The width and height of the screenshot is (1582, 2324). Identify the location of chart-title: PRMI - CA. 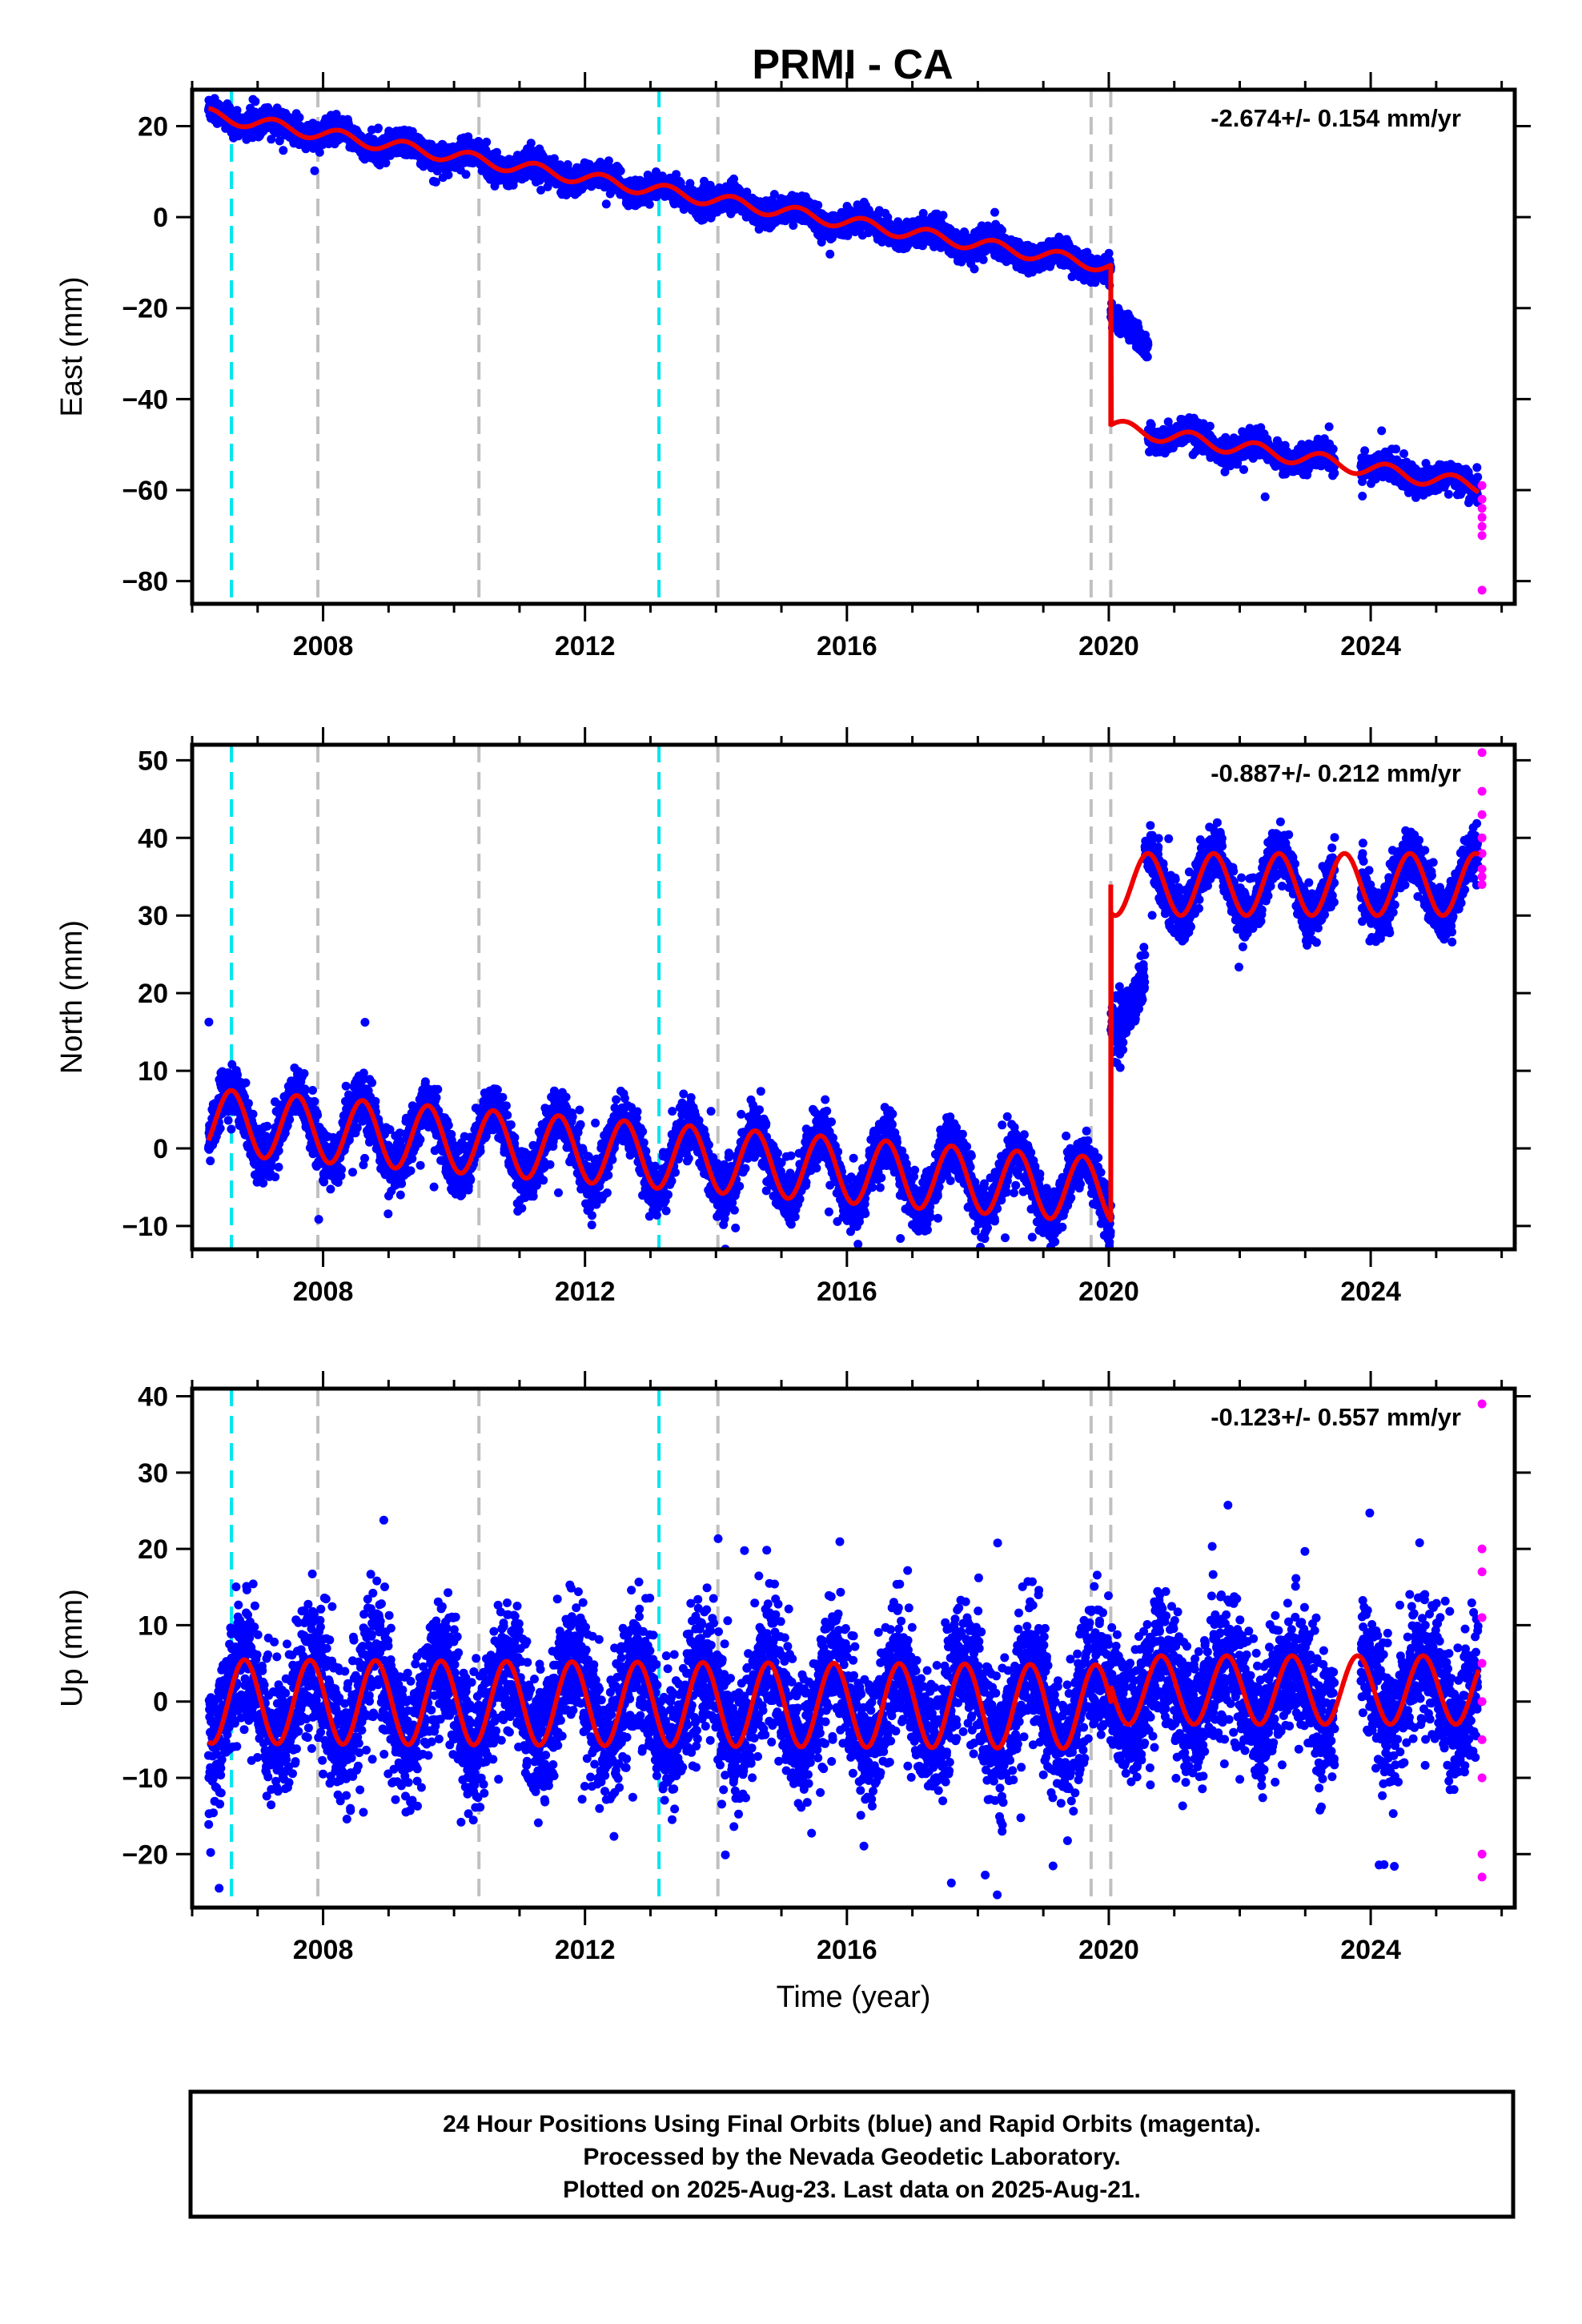
(852, 65).